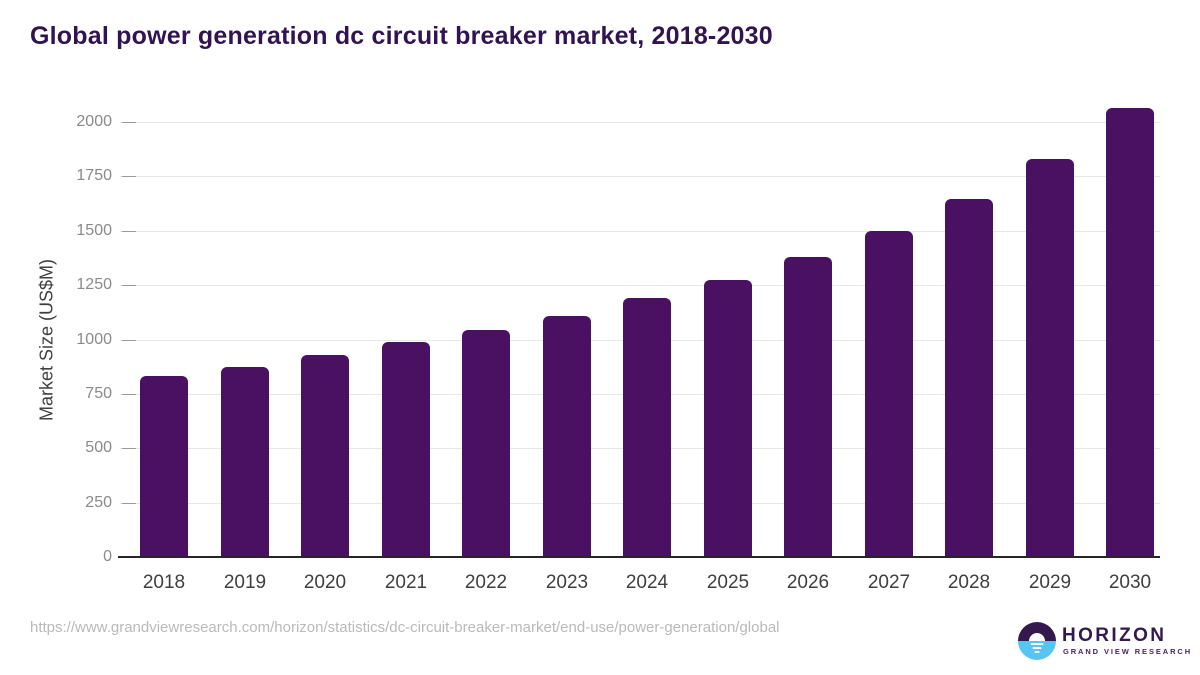 This screenshot has height=675, width=1200. What do you see at coordinates (567, 582) in the screenshot?
I see `x-tick-label-2023: 2023` at bounding box center [567, 582].